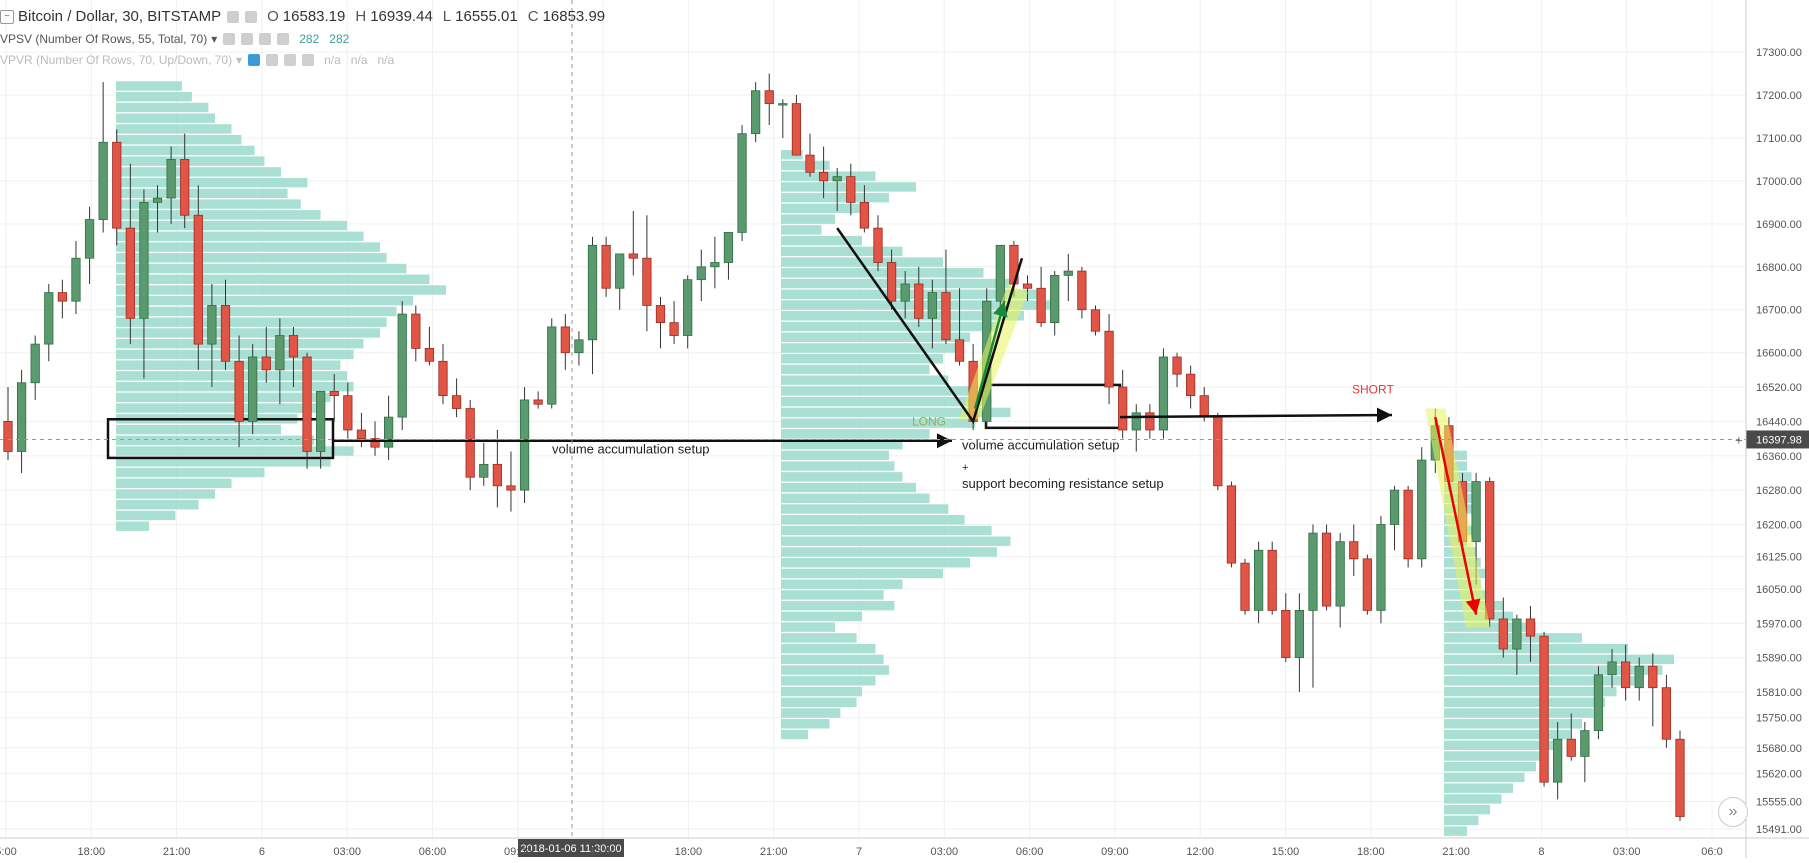  What do you see at coordinates (631, 449) in the screenshot?
I see `annotation-left-setup: volume accumulation setup` at bounding box center [631, 449].